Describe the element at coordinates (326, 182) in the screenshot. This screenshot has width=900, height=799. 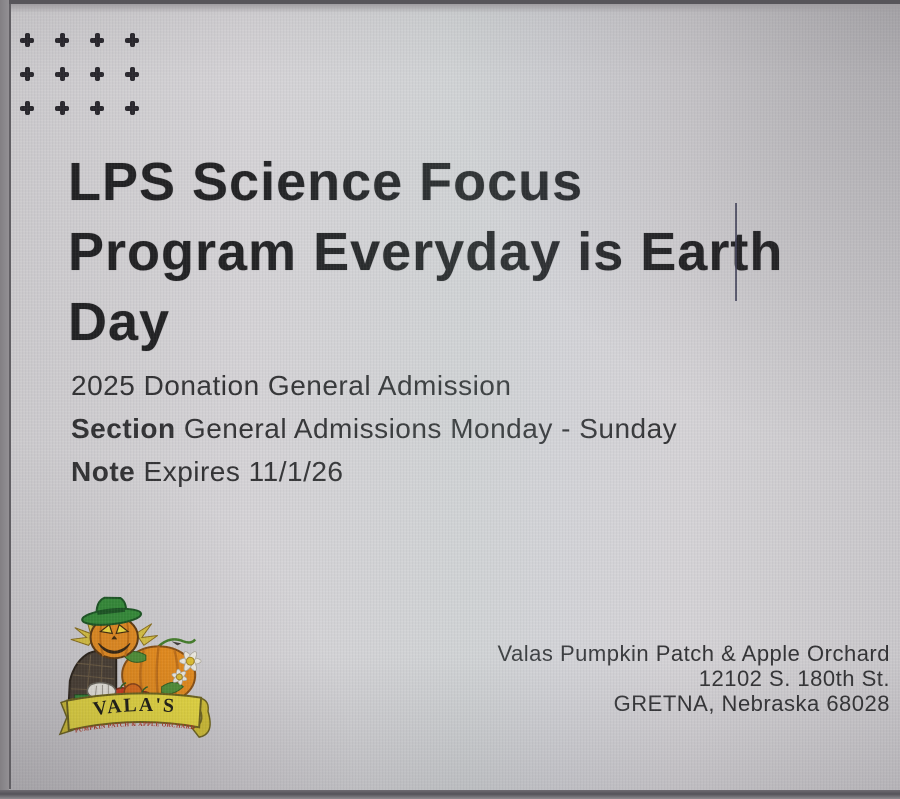
I see `title-line-1: LPS Science Focus` at that location.